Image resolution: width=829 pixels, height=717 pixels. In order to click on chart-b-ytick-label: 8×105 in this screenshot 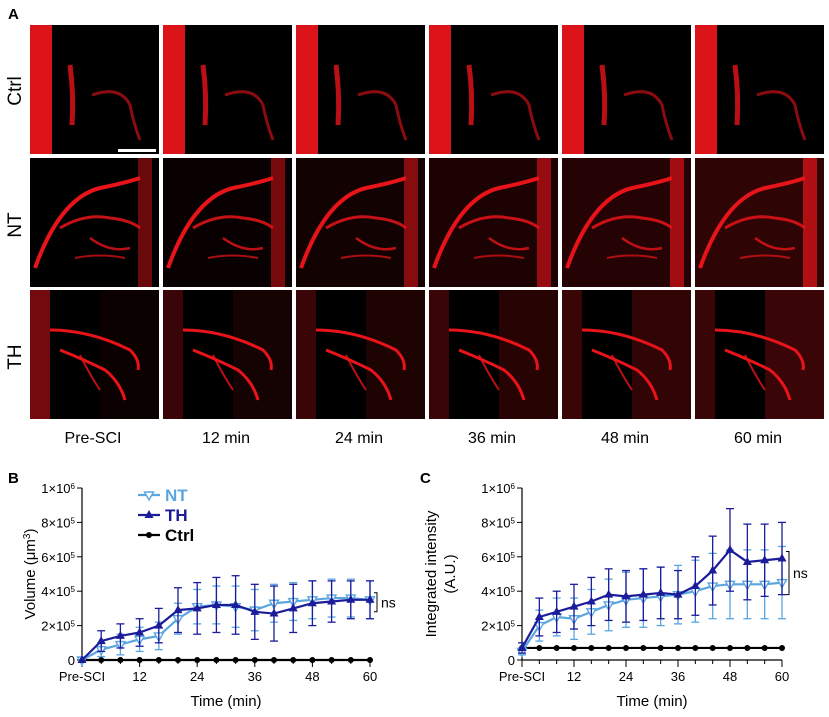, I will do `click(58, 522)`.